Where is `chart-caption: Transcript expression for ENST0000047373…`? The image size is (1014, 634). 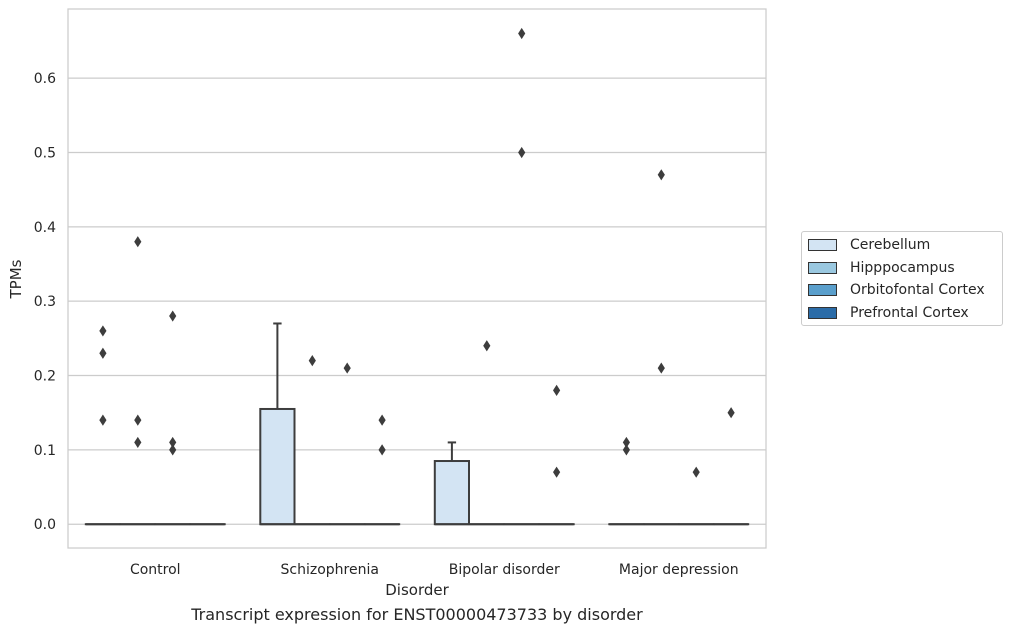
chart-caption: Transcript expression for ENST0000047373… is located at coordinates (417, 614).